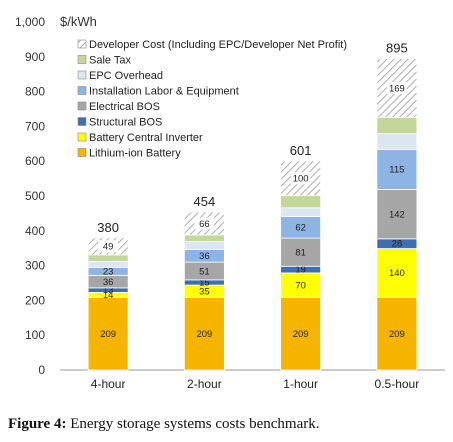  I want to click on y-tick-label: 600, so click(35, 161).